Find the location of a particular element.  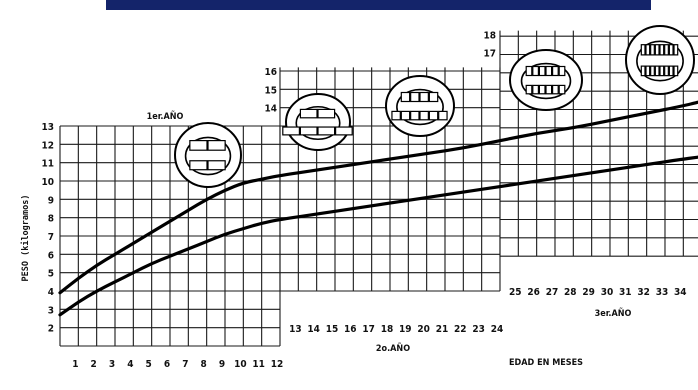

x-tick-label: 31 is located at coordinates (625, 292).